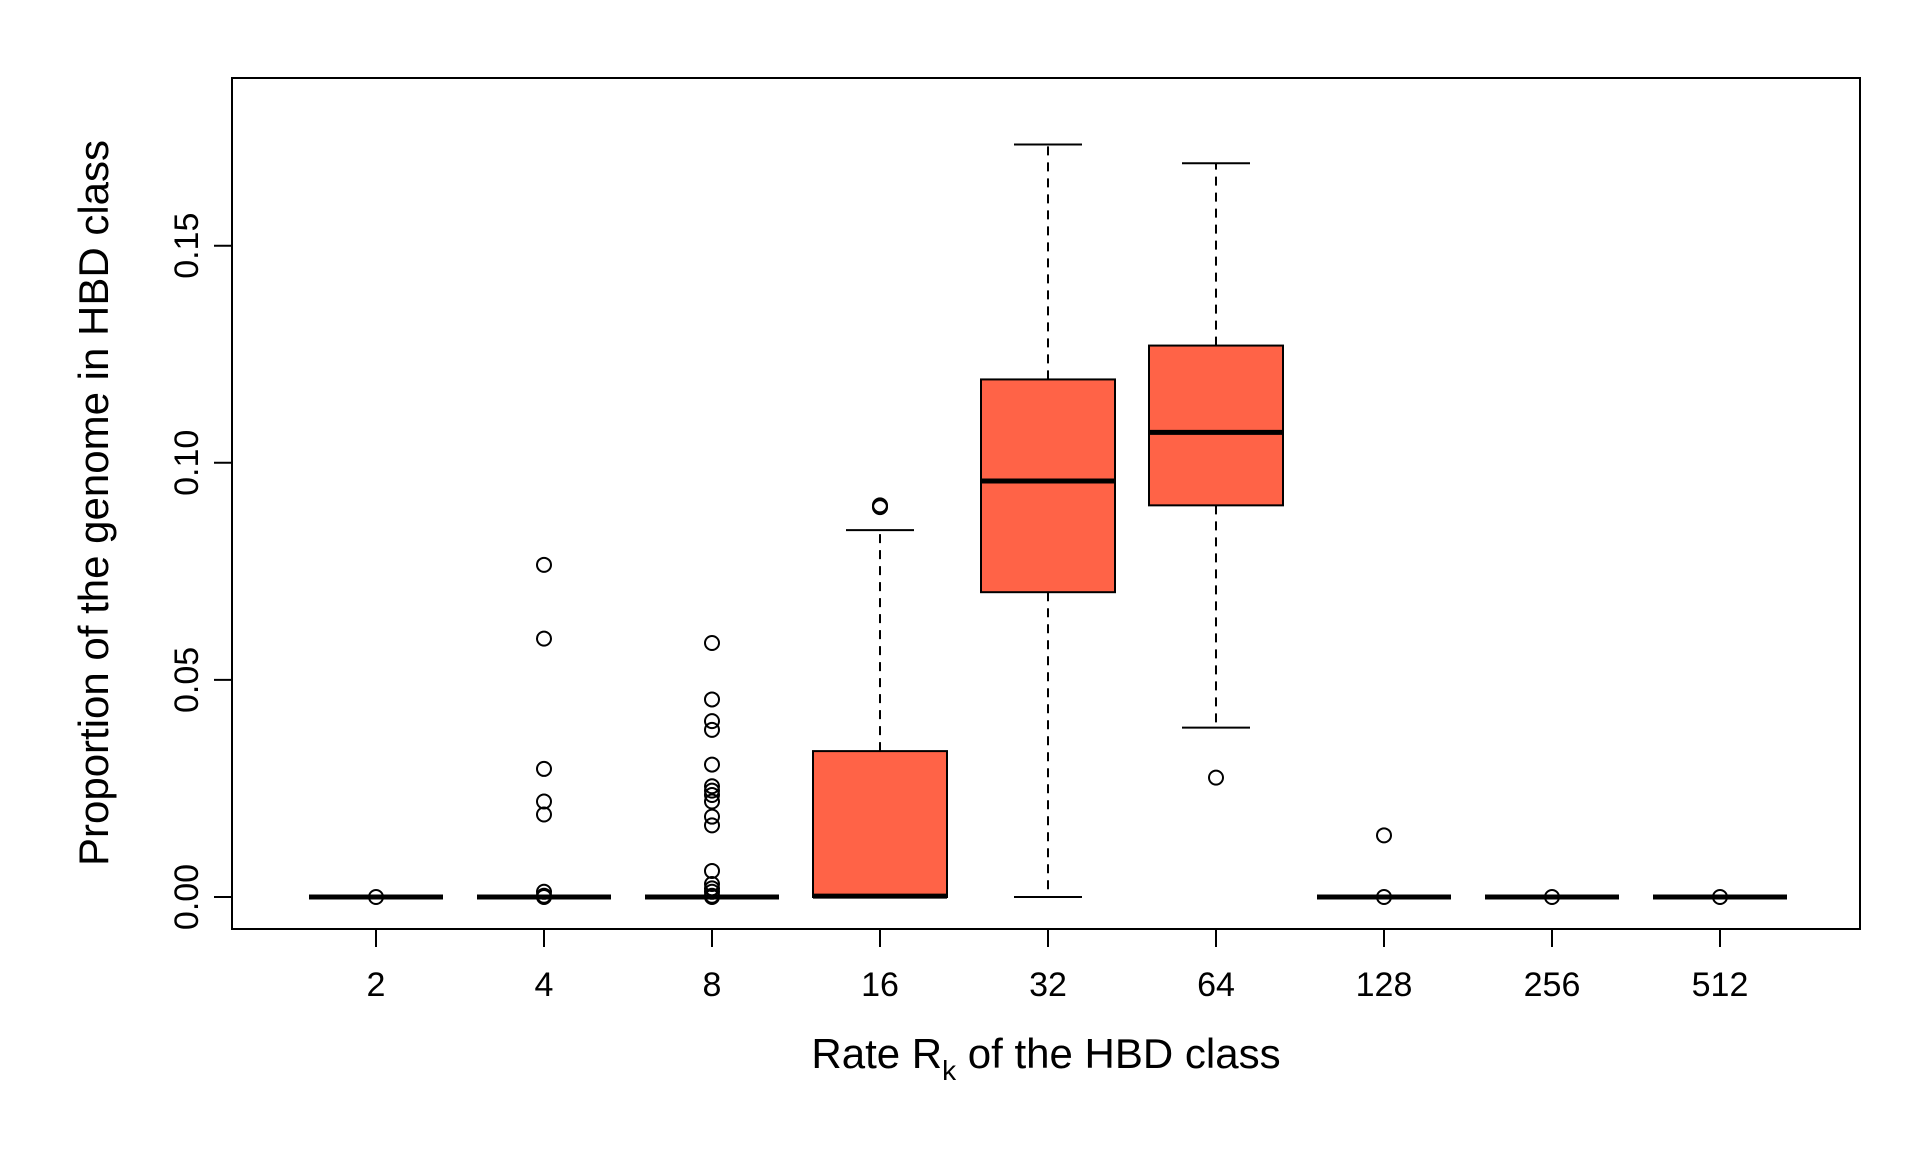  I want to click on x-axis-title-tail: of the HBD class, so click(1118, 1053).